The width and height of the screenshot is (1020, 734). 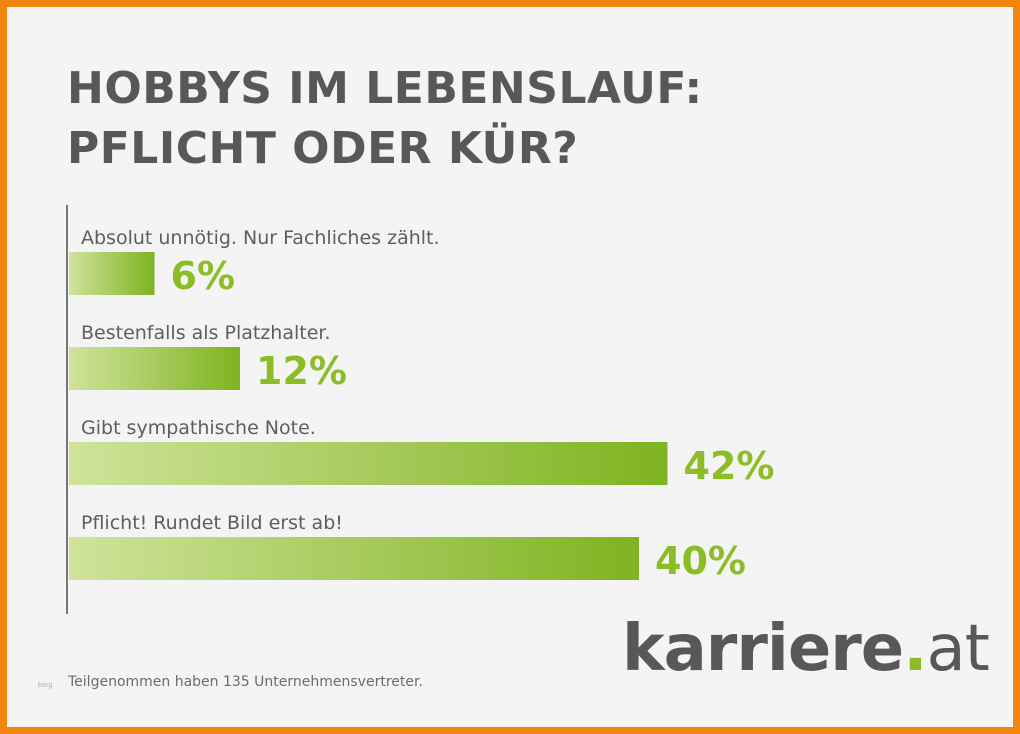 I want to click on page-title: HOBBYS IM LEBENSLAUF: PFLICHT ODER KÜR?, so click(x=385, y=119).